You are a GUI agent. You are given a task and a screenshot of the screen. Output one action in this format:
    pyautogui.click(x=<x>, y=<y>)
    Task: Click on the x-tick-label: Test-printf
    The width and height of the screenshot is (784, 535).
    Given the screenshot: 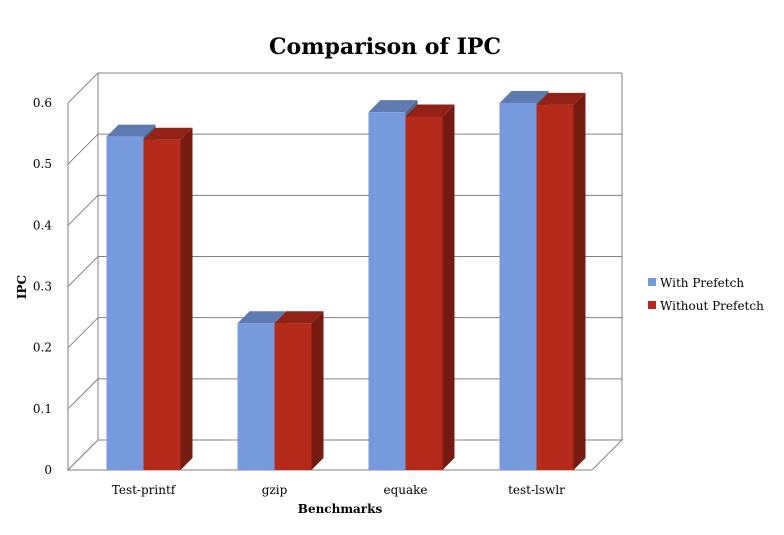 What is the action you would take?
    pyautogui.click(x=144, y=490)
    